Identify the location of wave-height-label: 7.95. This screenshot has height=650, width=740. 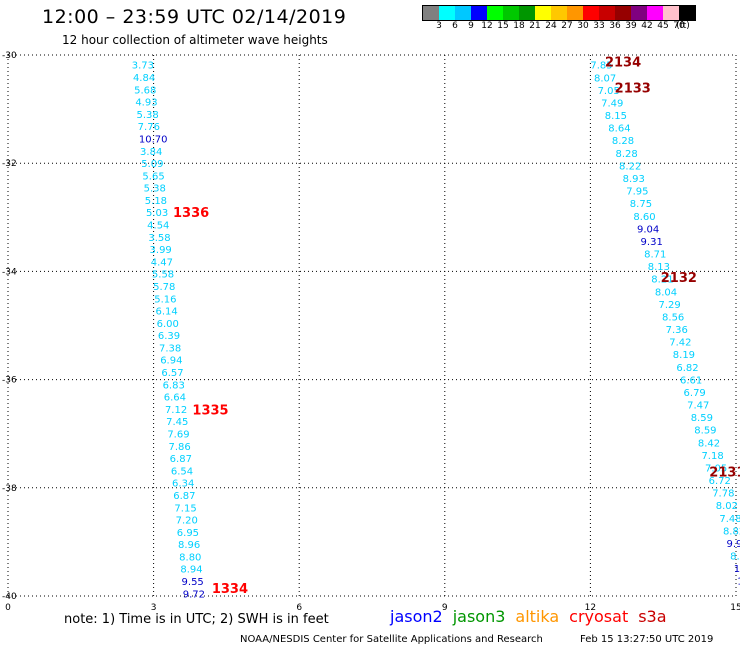
(637, 192).